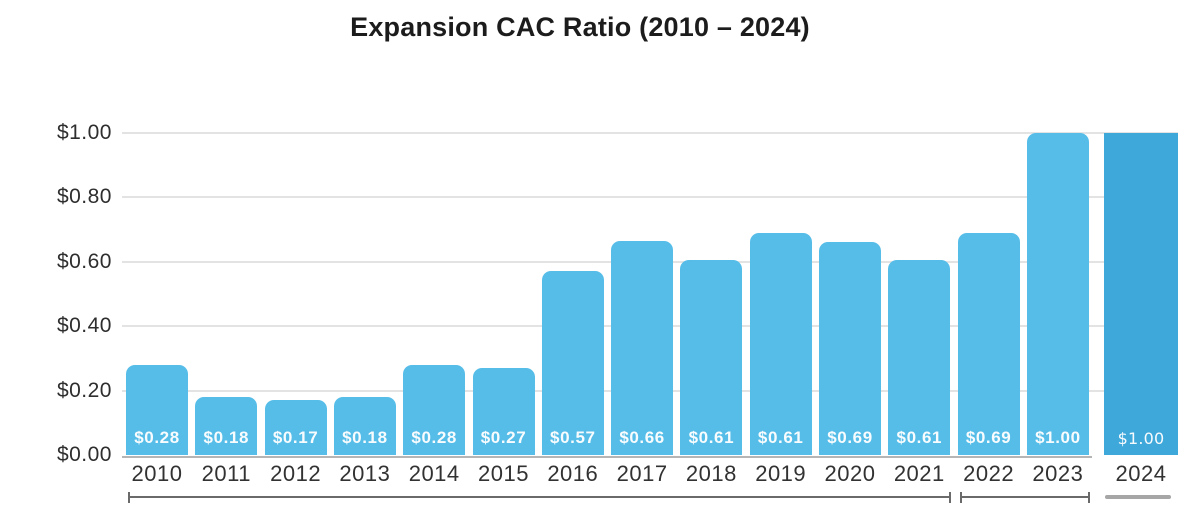 This screenshot has width=1178, height=513. I want to click on bar-2010: $0.28, so click(157, 409).